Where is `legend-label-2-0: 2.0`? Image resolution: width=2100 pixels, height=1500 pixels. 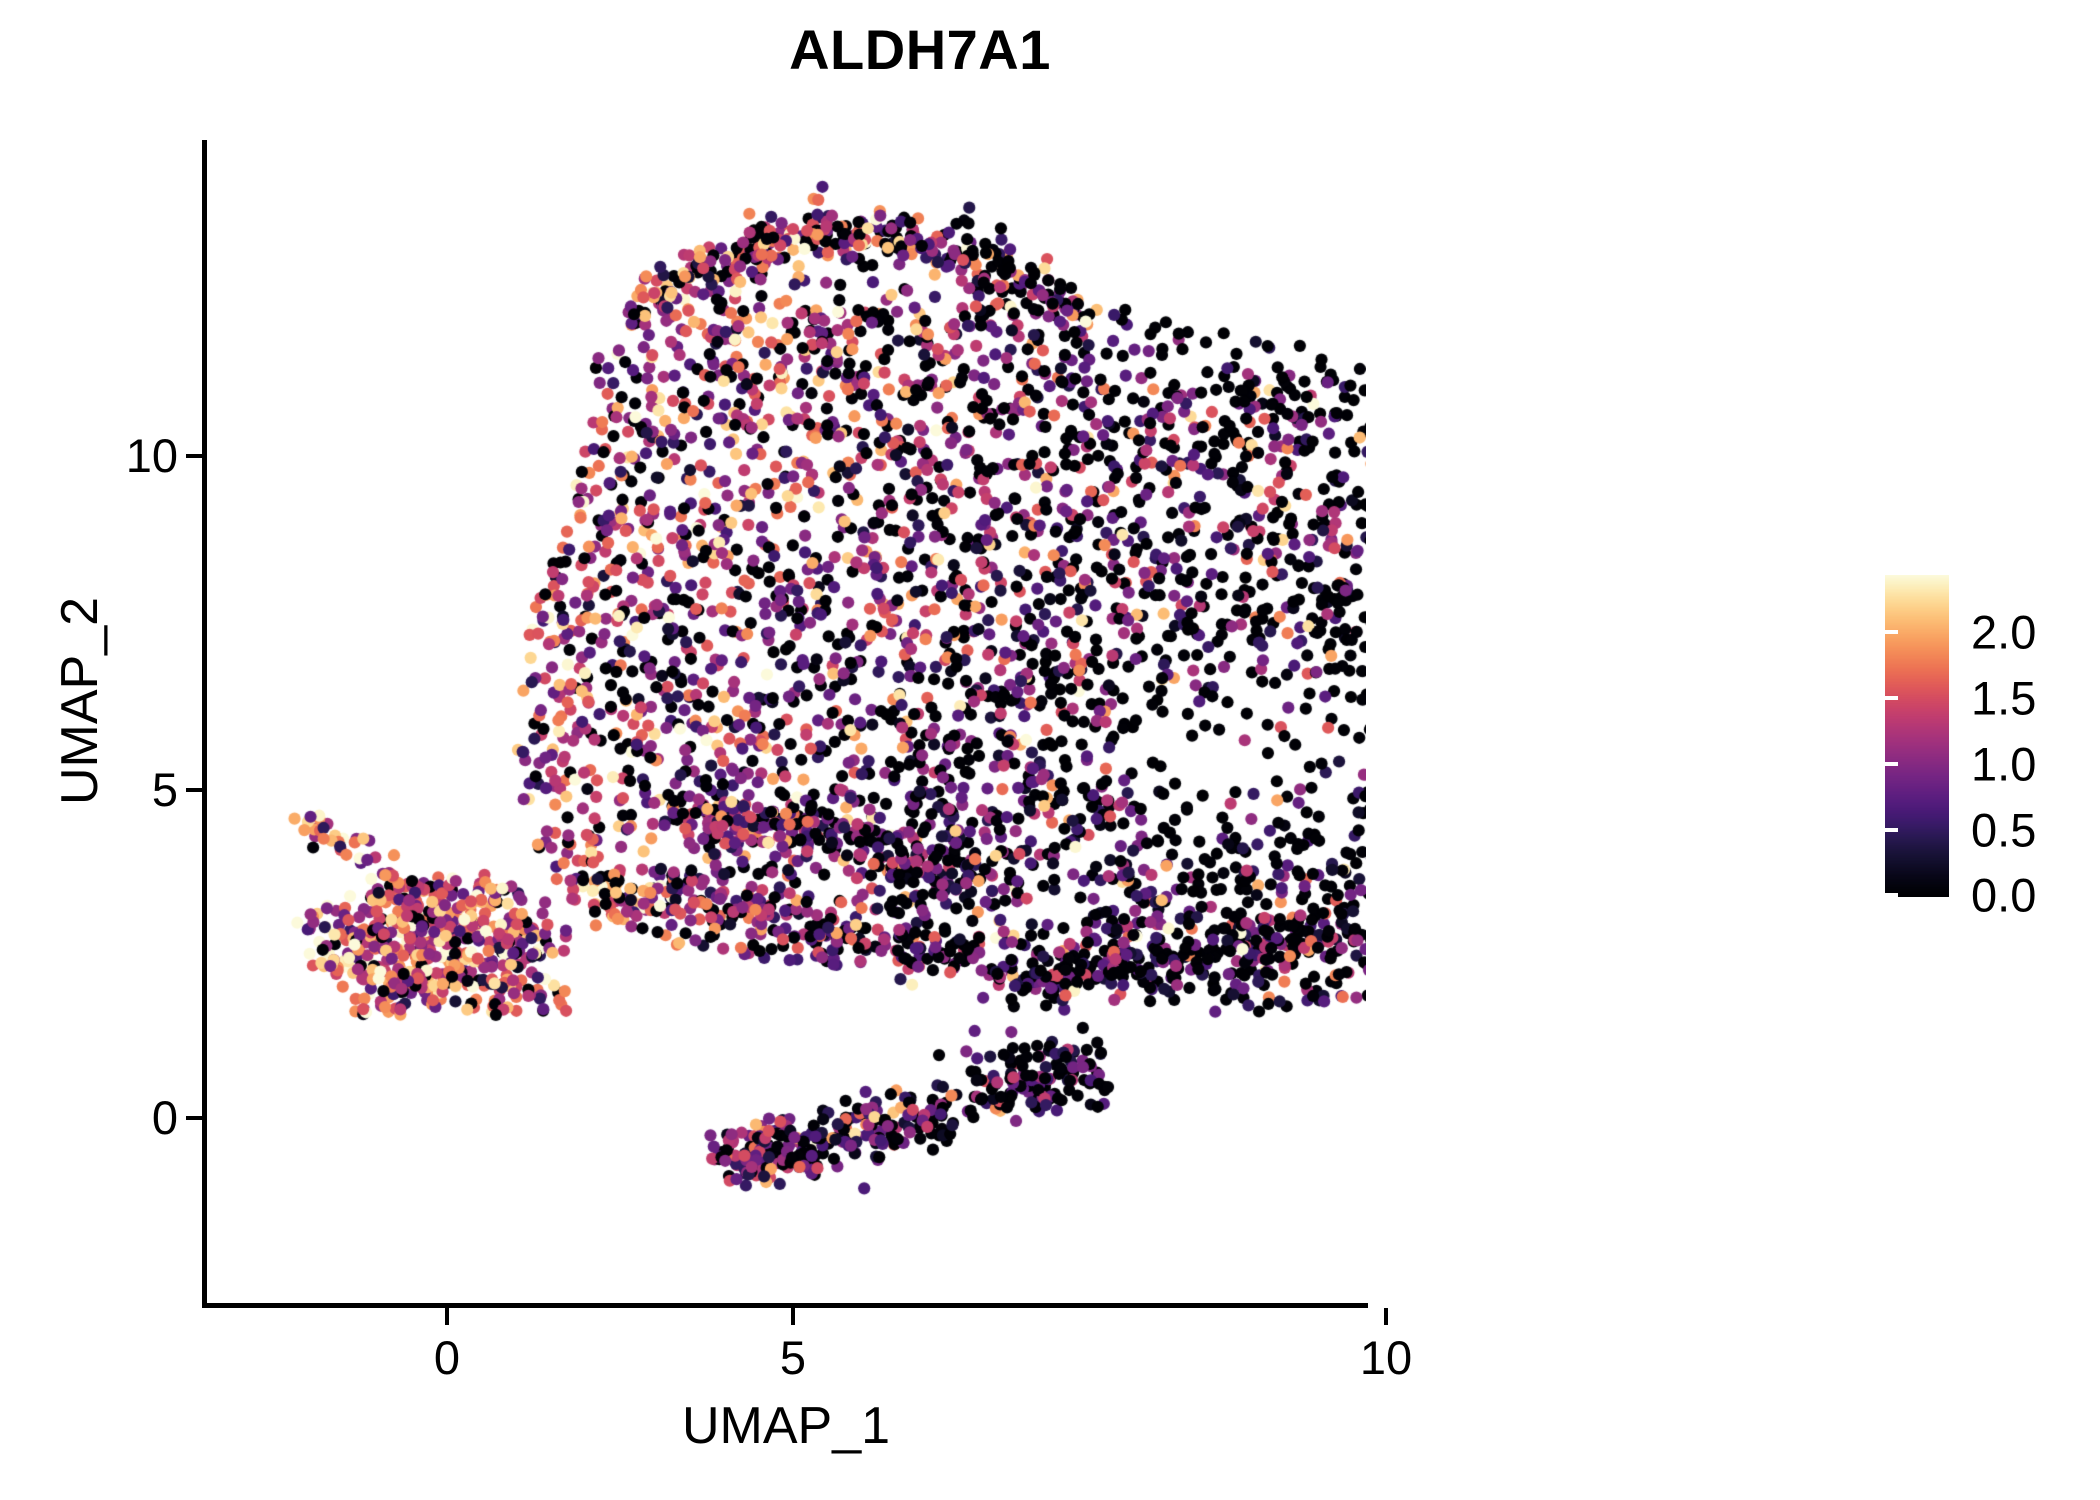 legend-label-2-0: 2.0 is located at coordinates (2004, 632).